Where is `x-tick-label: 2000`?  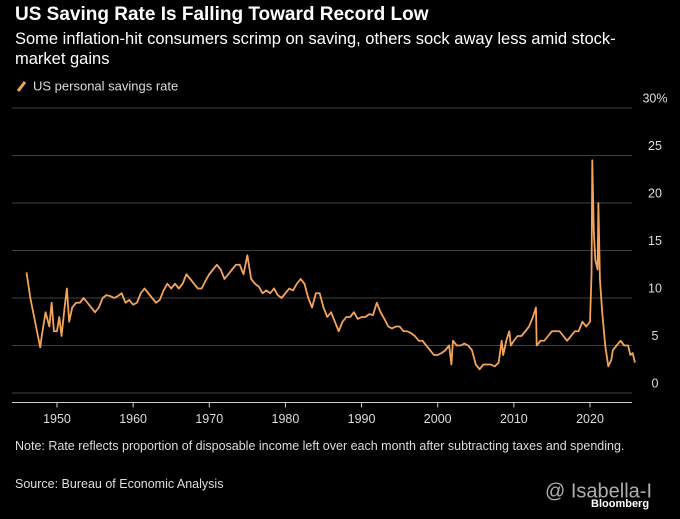 x-tick-label: 2000 is located at coordinates (438, 419).